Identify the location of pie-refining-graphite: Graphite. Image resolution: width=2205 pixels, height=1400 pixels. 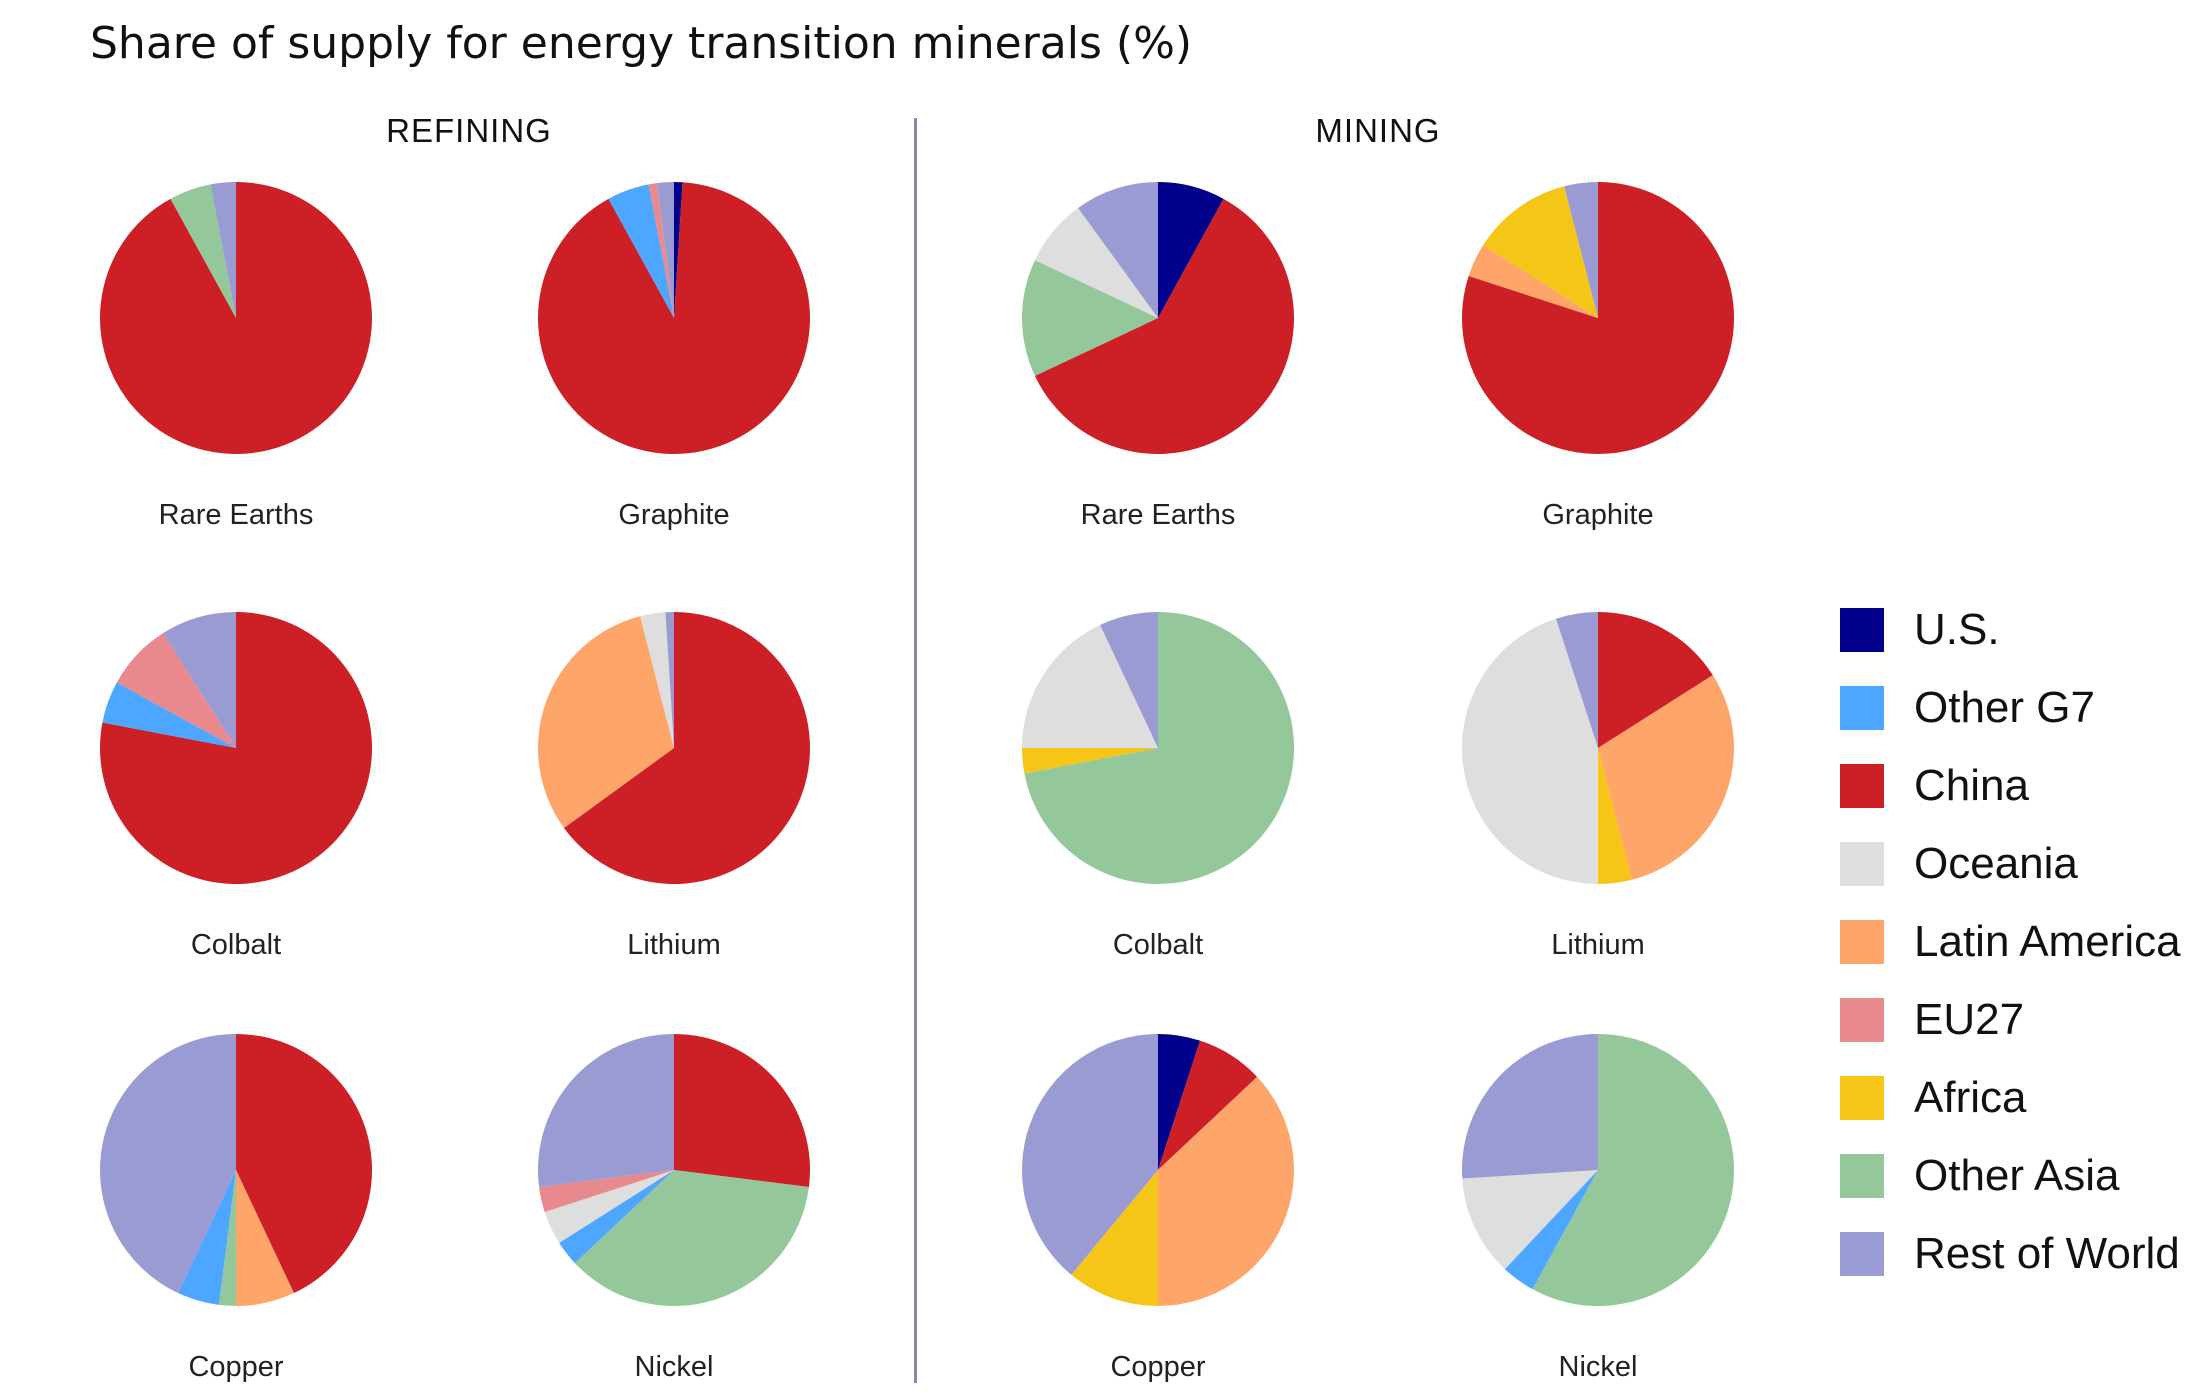
(673, 356).